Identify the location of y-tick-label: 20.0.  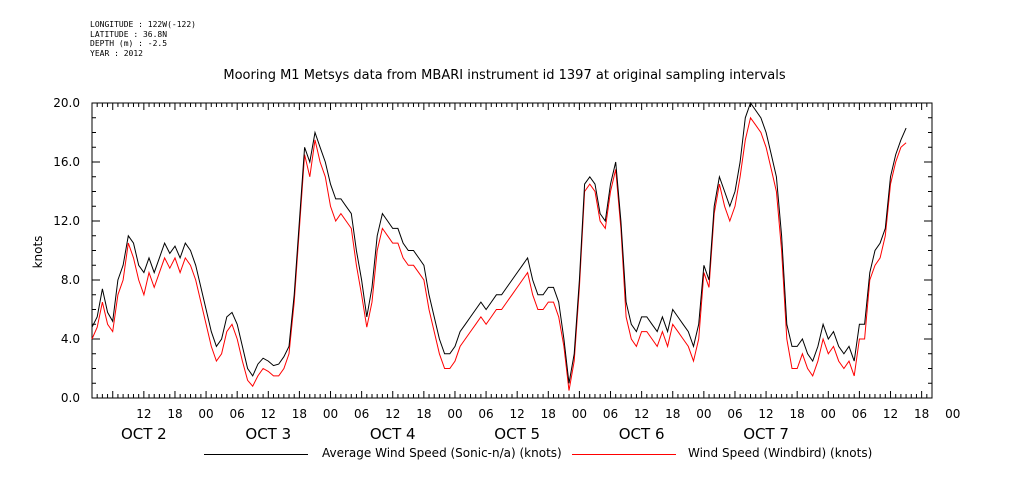
(66, 103).